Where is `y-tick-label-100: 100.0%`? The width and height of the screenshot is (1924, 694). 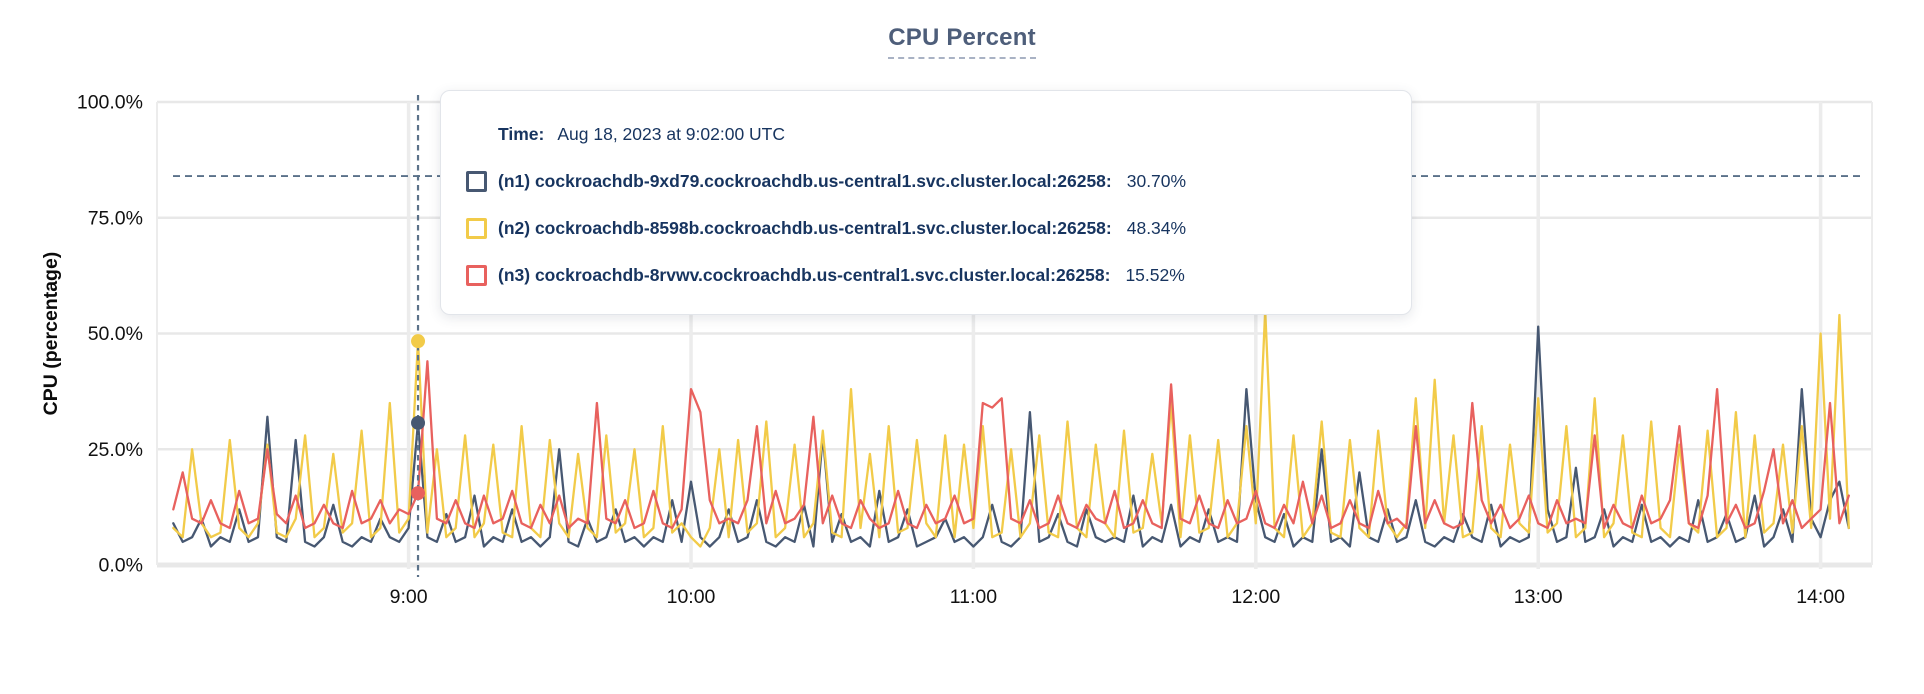 y-tick-label-100: 100.0% is located at coordinates (110, 103).